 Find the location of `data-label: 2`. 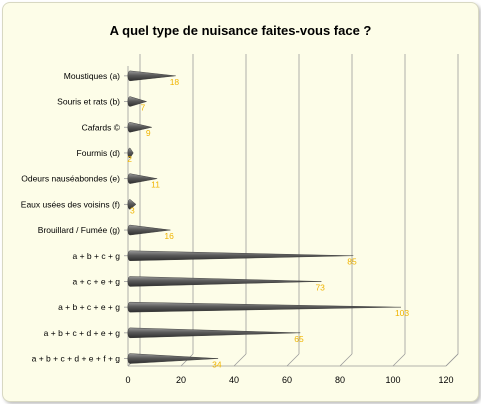

data-label: 2 is located at coordinates (129, 159).